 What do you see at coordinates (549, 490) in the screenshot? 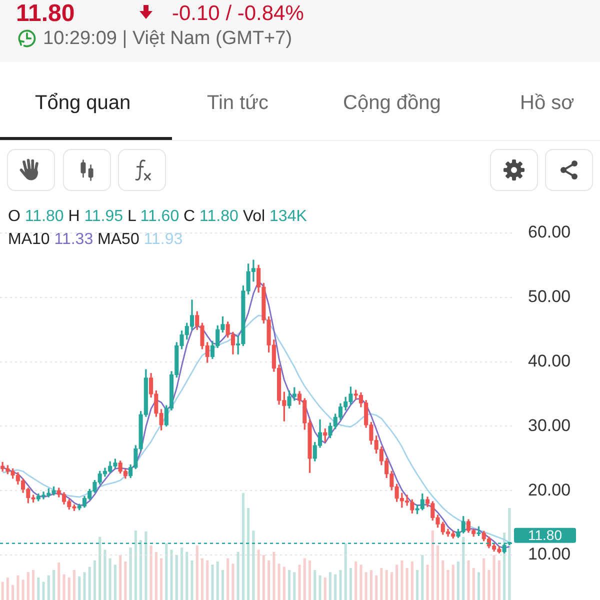
I see `y-tick-label: 20.00` at bounding box center [549, 490].